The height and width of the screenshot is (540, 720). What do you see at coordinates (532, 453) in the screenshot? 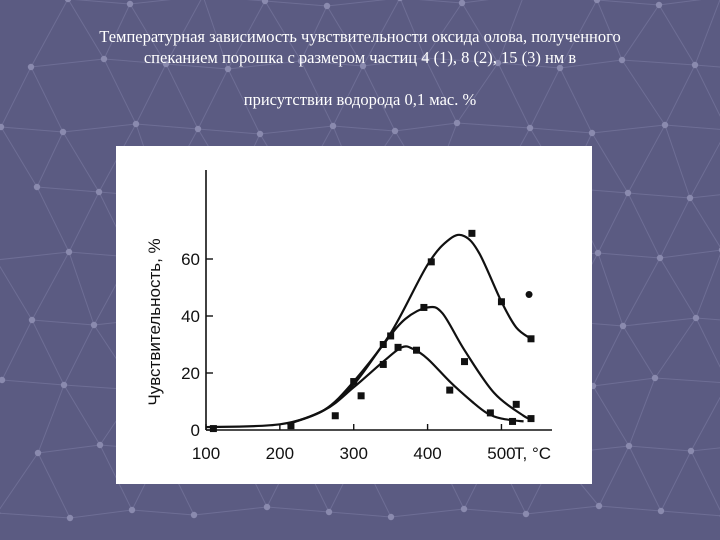
I see `x-axis-title: T, °C` at bounding box center [532, 453].